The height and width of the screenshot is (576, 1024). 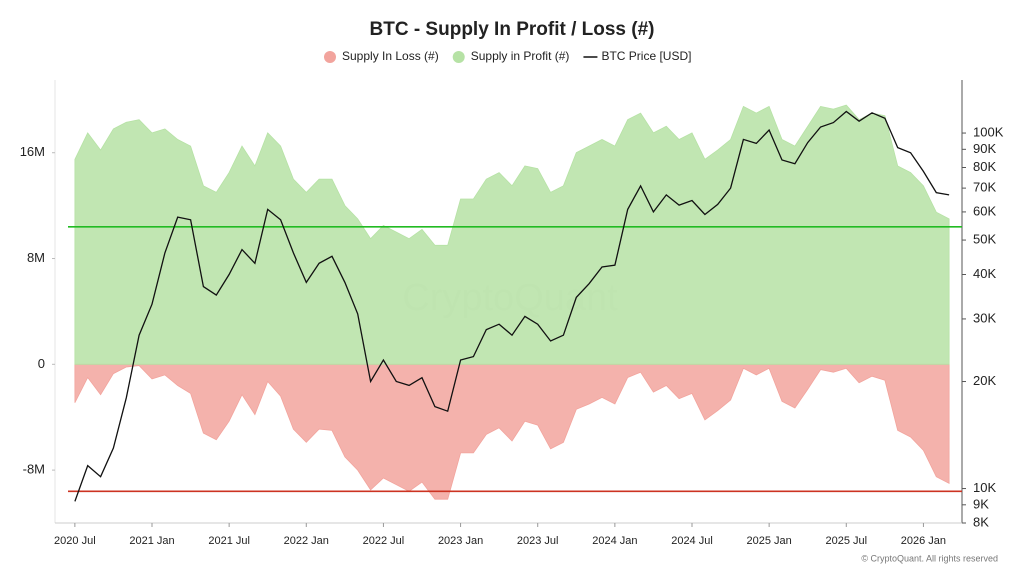 What do you see at coordinates (984, 239) in the screenshot?
I see `y2-tick-label: 50K` at bounding box center [984, 239].